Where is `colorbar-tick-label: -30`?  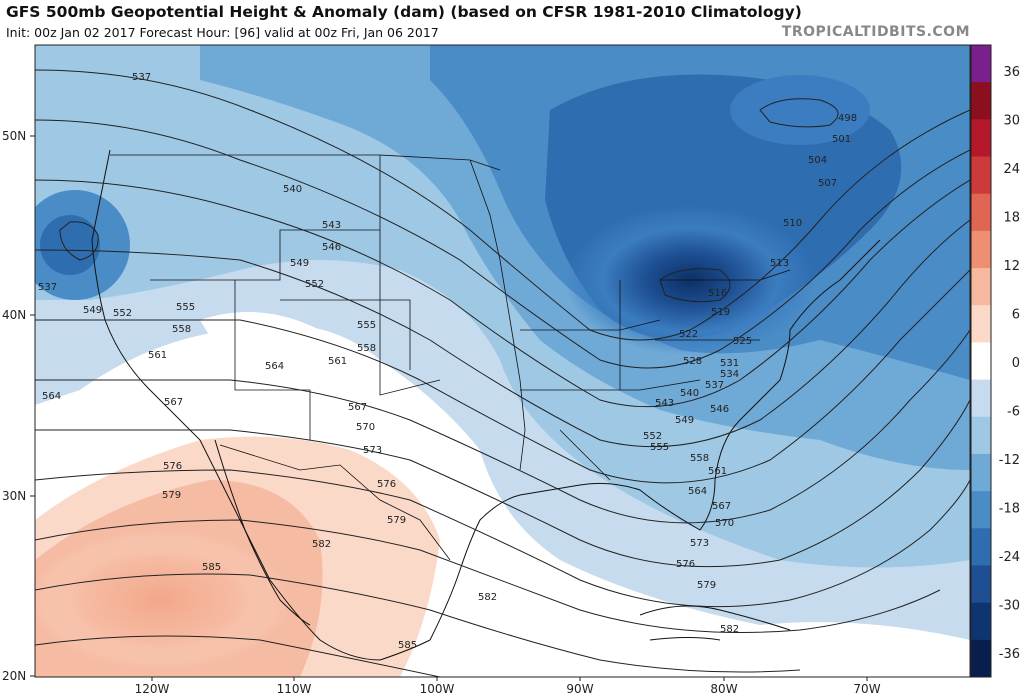 colorbar-tick-label: -30 is located at coordinates (1009, 606).